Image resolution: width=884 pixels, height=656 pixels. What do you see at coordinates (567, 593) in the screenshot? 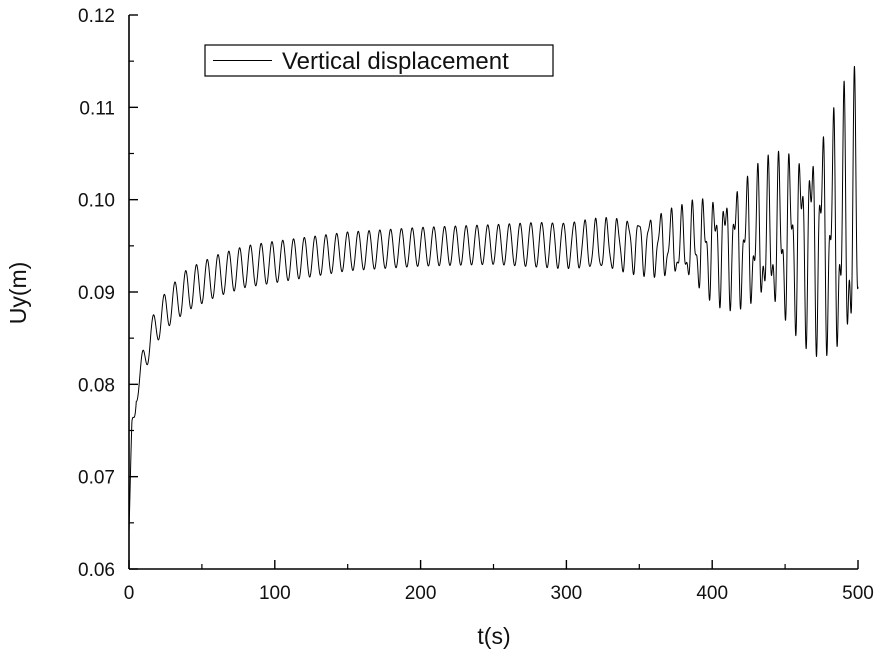
I see `x-tick-label: 300` at bounding box center [567, 593].